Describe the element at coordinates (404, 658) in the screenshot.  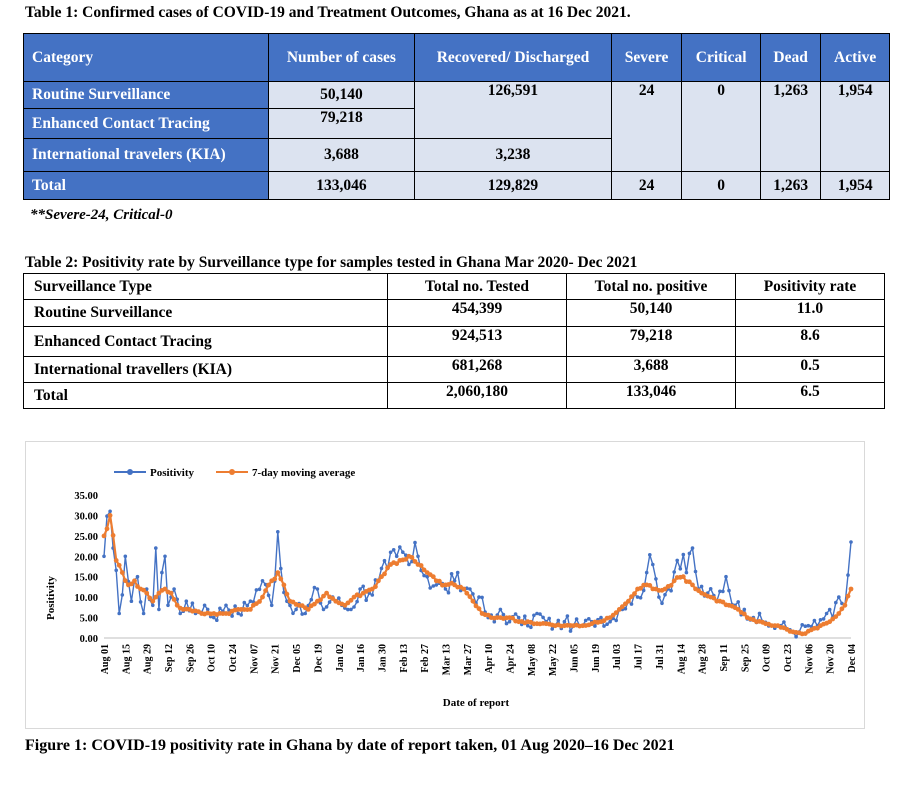
I see `x-tick-label: Feb 13` at that location.